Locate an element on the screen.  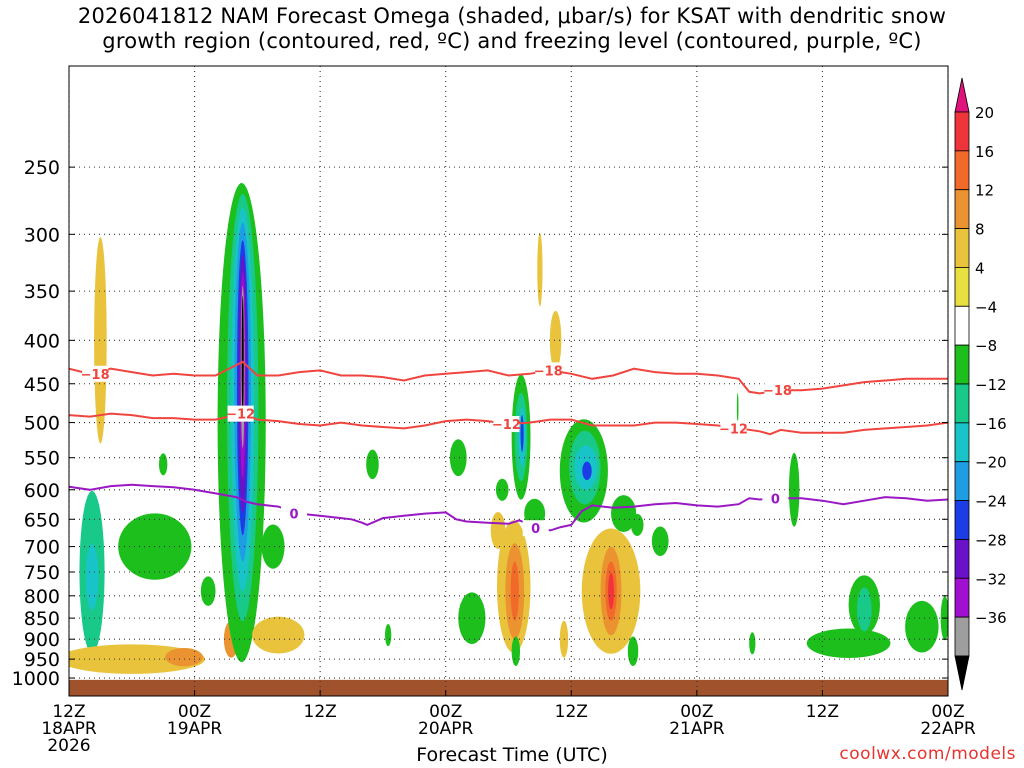
x-tick-label: 18APR is located at coordinates (69, 729).